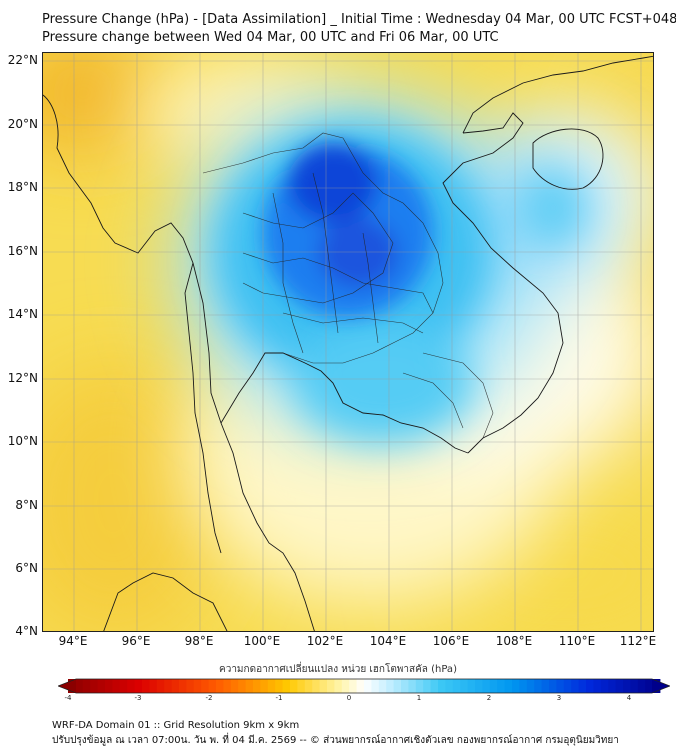  What do you see at coordinates (451, 641) in the screenshot?
I see `lon-label: 106°E` at bounding box center [451, 641].